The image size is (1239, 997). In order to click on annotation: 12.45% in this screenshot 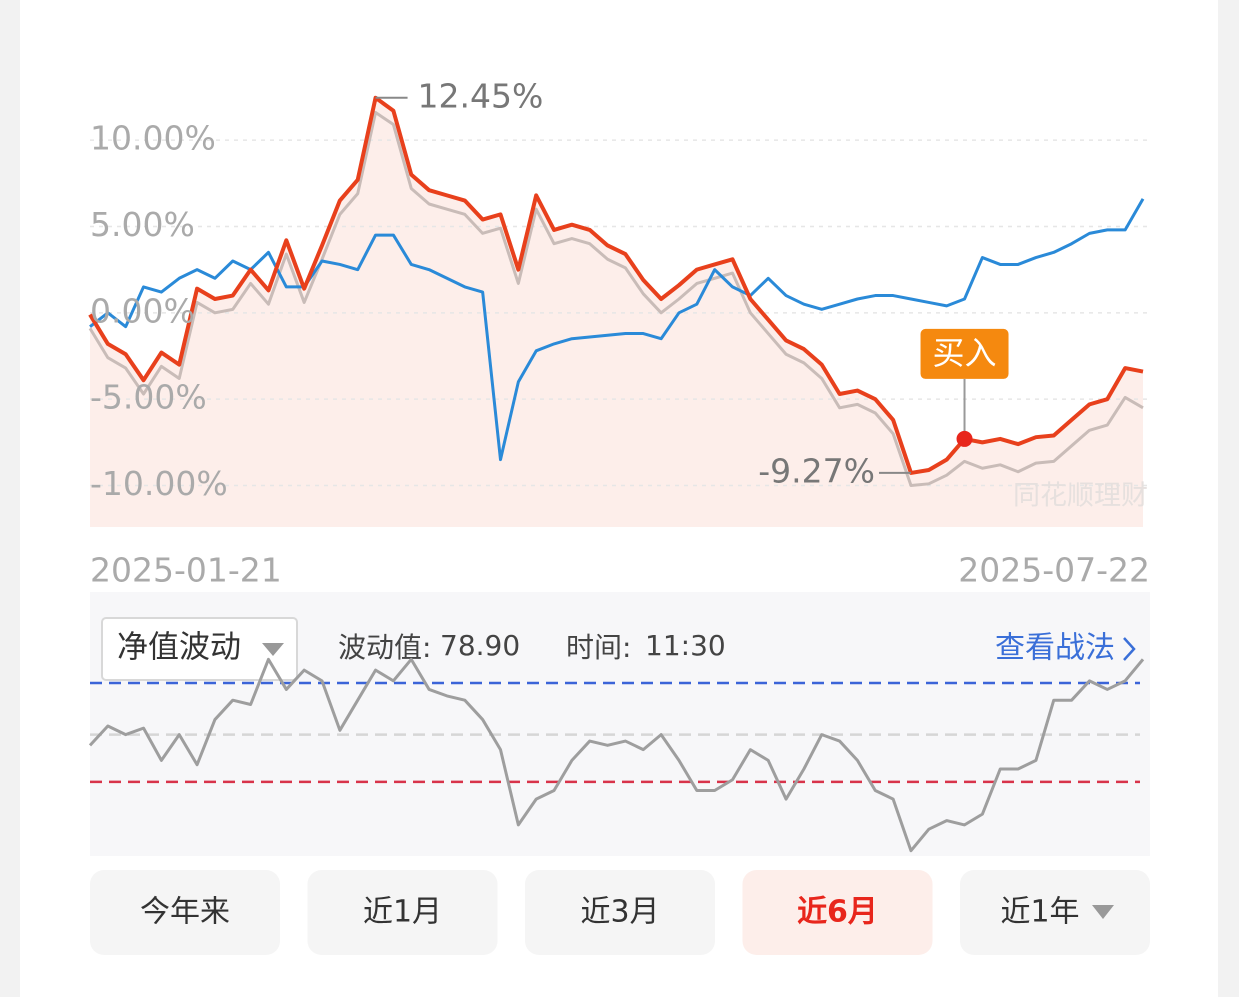, I will do `click(481, 95)`.